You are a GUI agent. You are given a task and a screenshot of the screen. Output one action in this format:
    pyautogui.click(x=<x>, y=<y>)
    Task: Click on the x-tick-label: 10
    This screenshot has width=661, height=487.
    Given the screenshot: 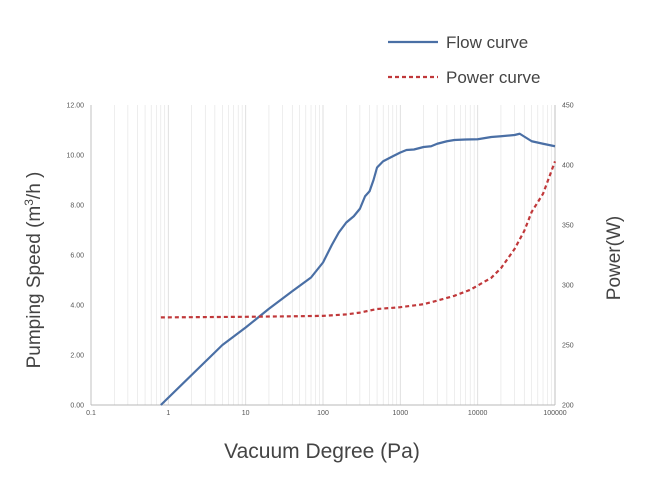 What is the action you would take?
    pyautogui.click(x=246, y=413)
    